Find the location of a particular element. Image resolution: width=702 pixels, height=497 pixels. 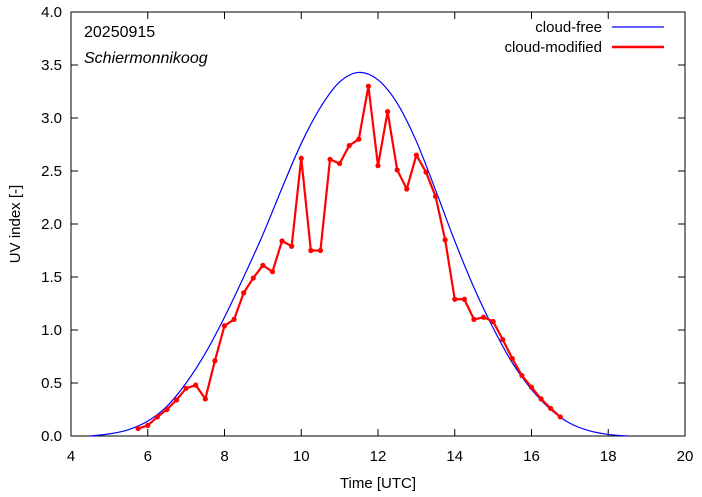

y-tick-label: 0.5 is located at coordinates (51, 383).